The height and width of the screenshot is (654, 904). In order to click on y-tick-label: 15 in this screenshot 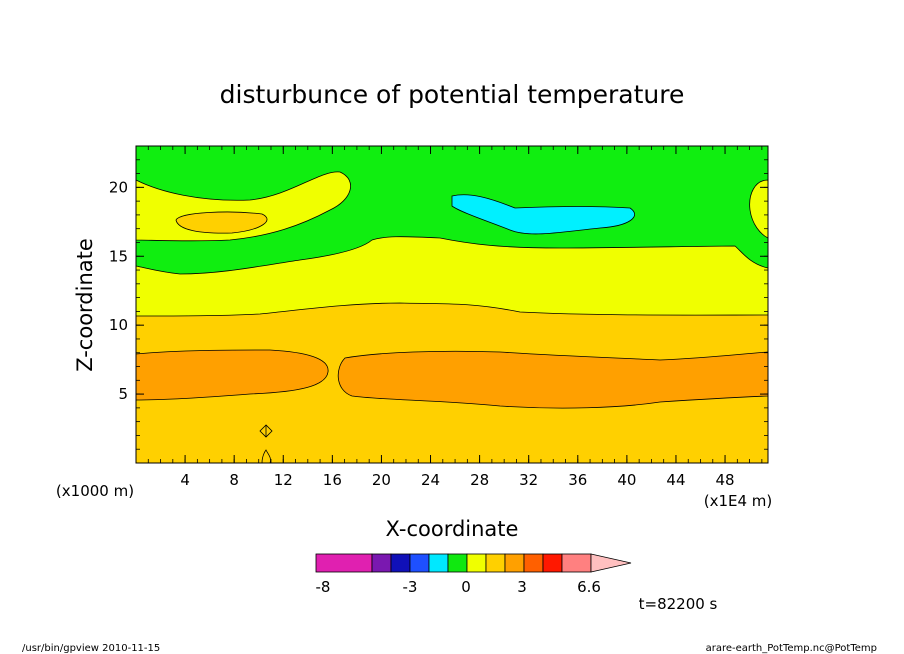, I will do `click(118, 256)`.